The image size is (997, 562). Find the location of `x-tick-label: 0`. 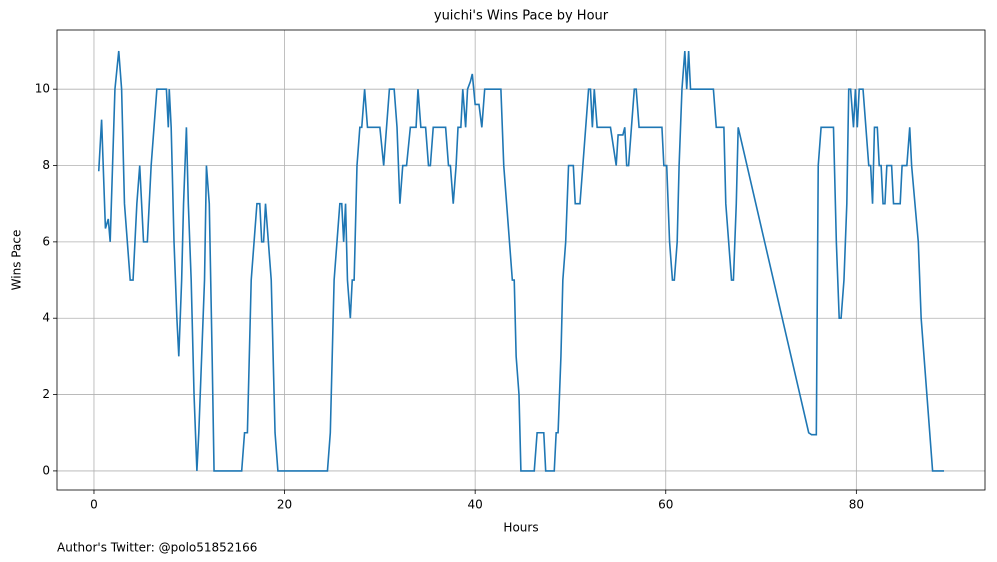

x-tick-label: 0 is located at coordinates (94, 505).